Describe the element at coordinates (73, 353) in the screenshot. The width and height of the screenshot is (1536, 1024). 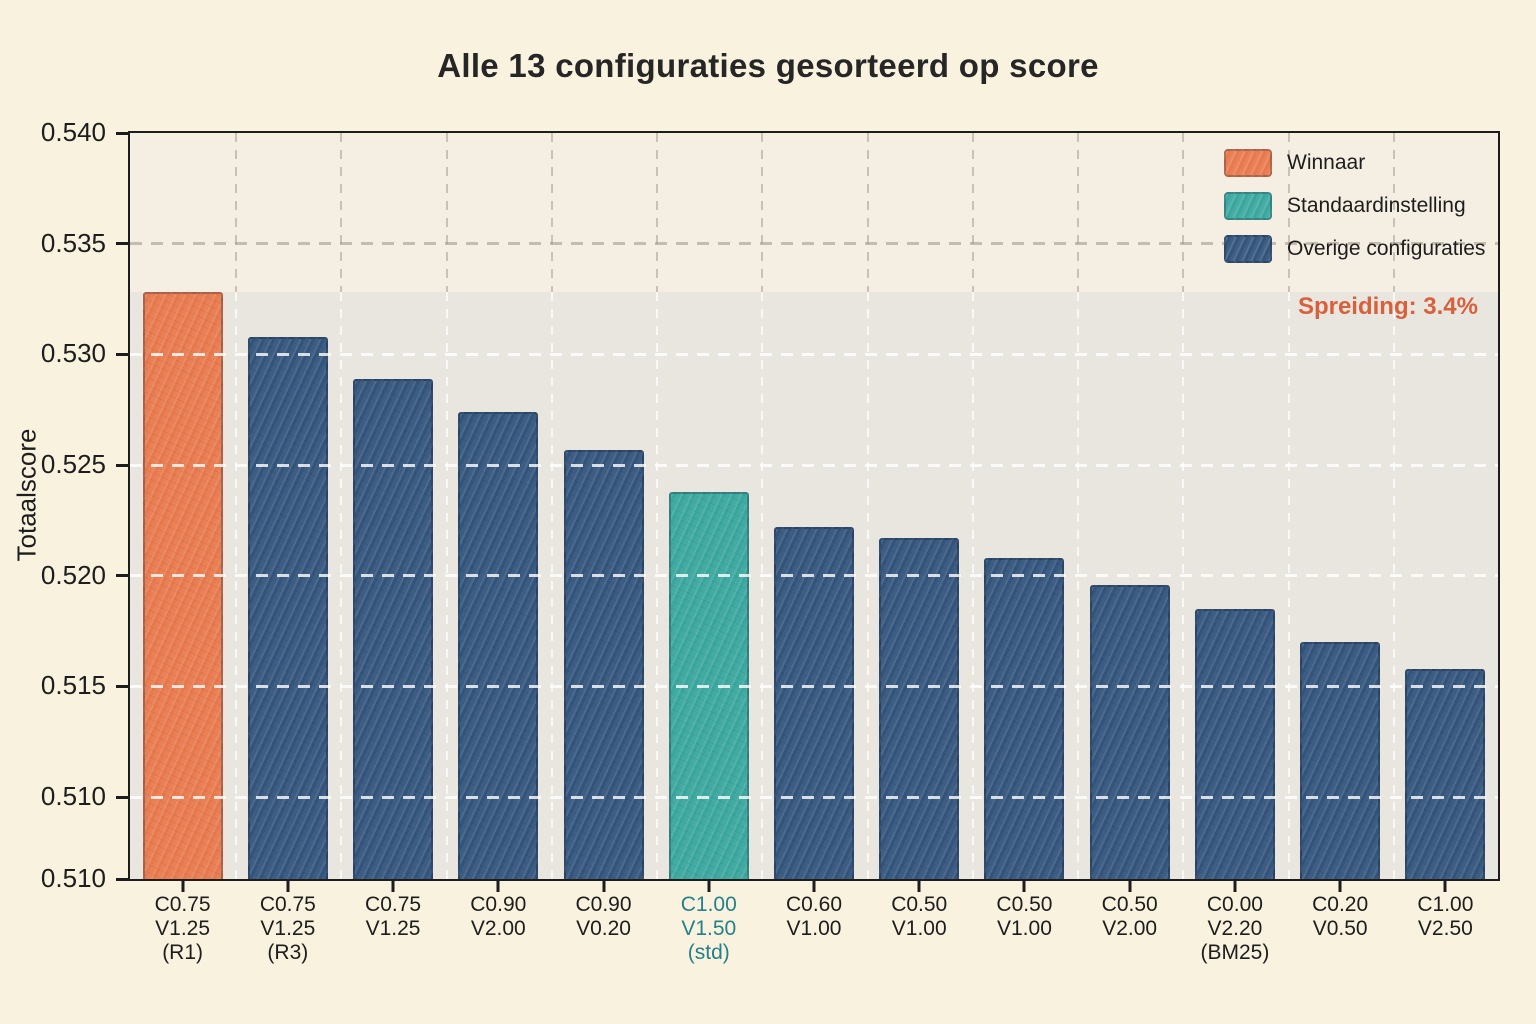
I see `y-tick-label: 0.530` at that location.